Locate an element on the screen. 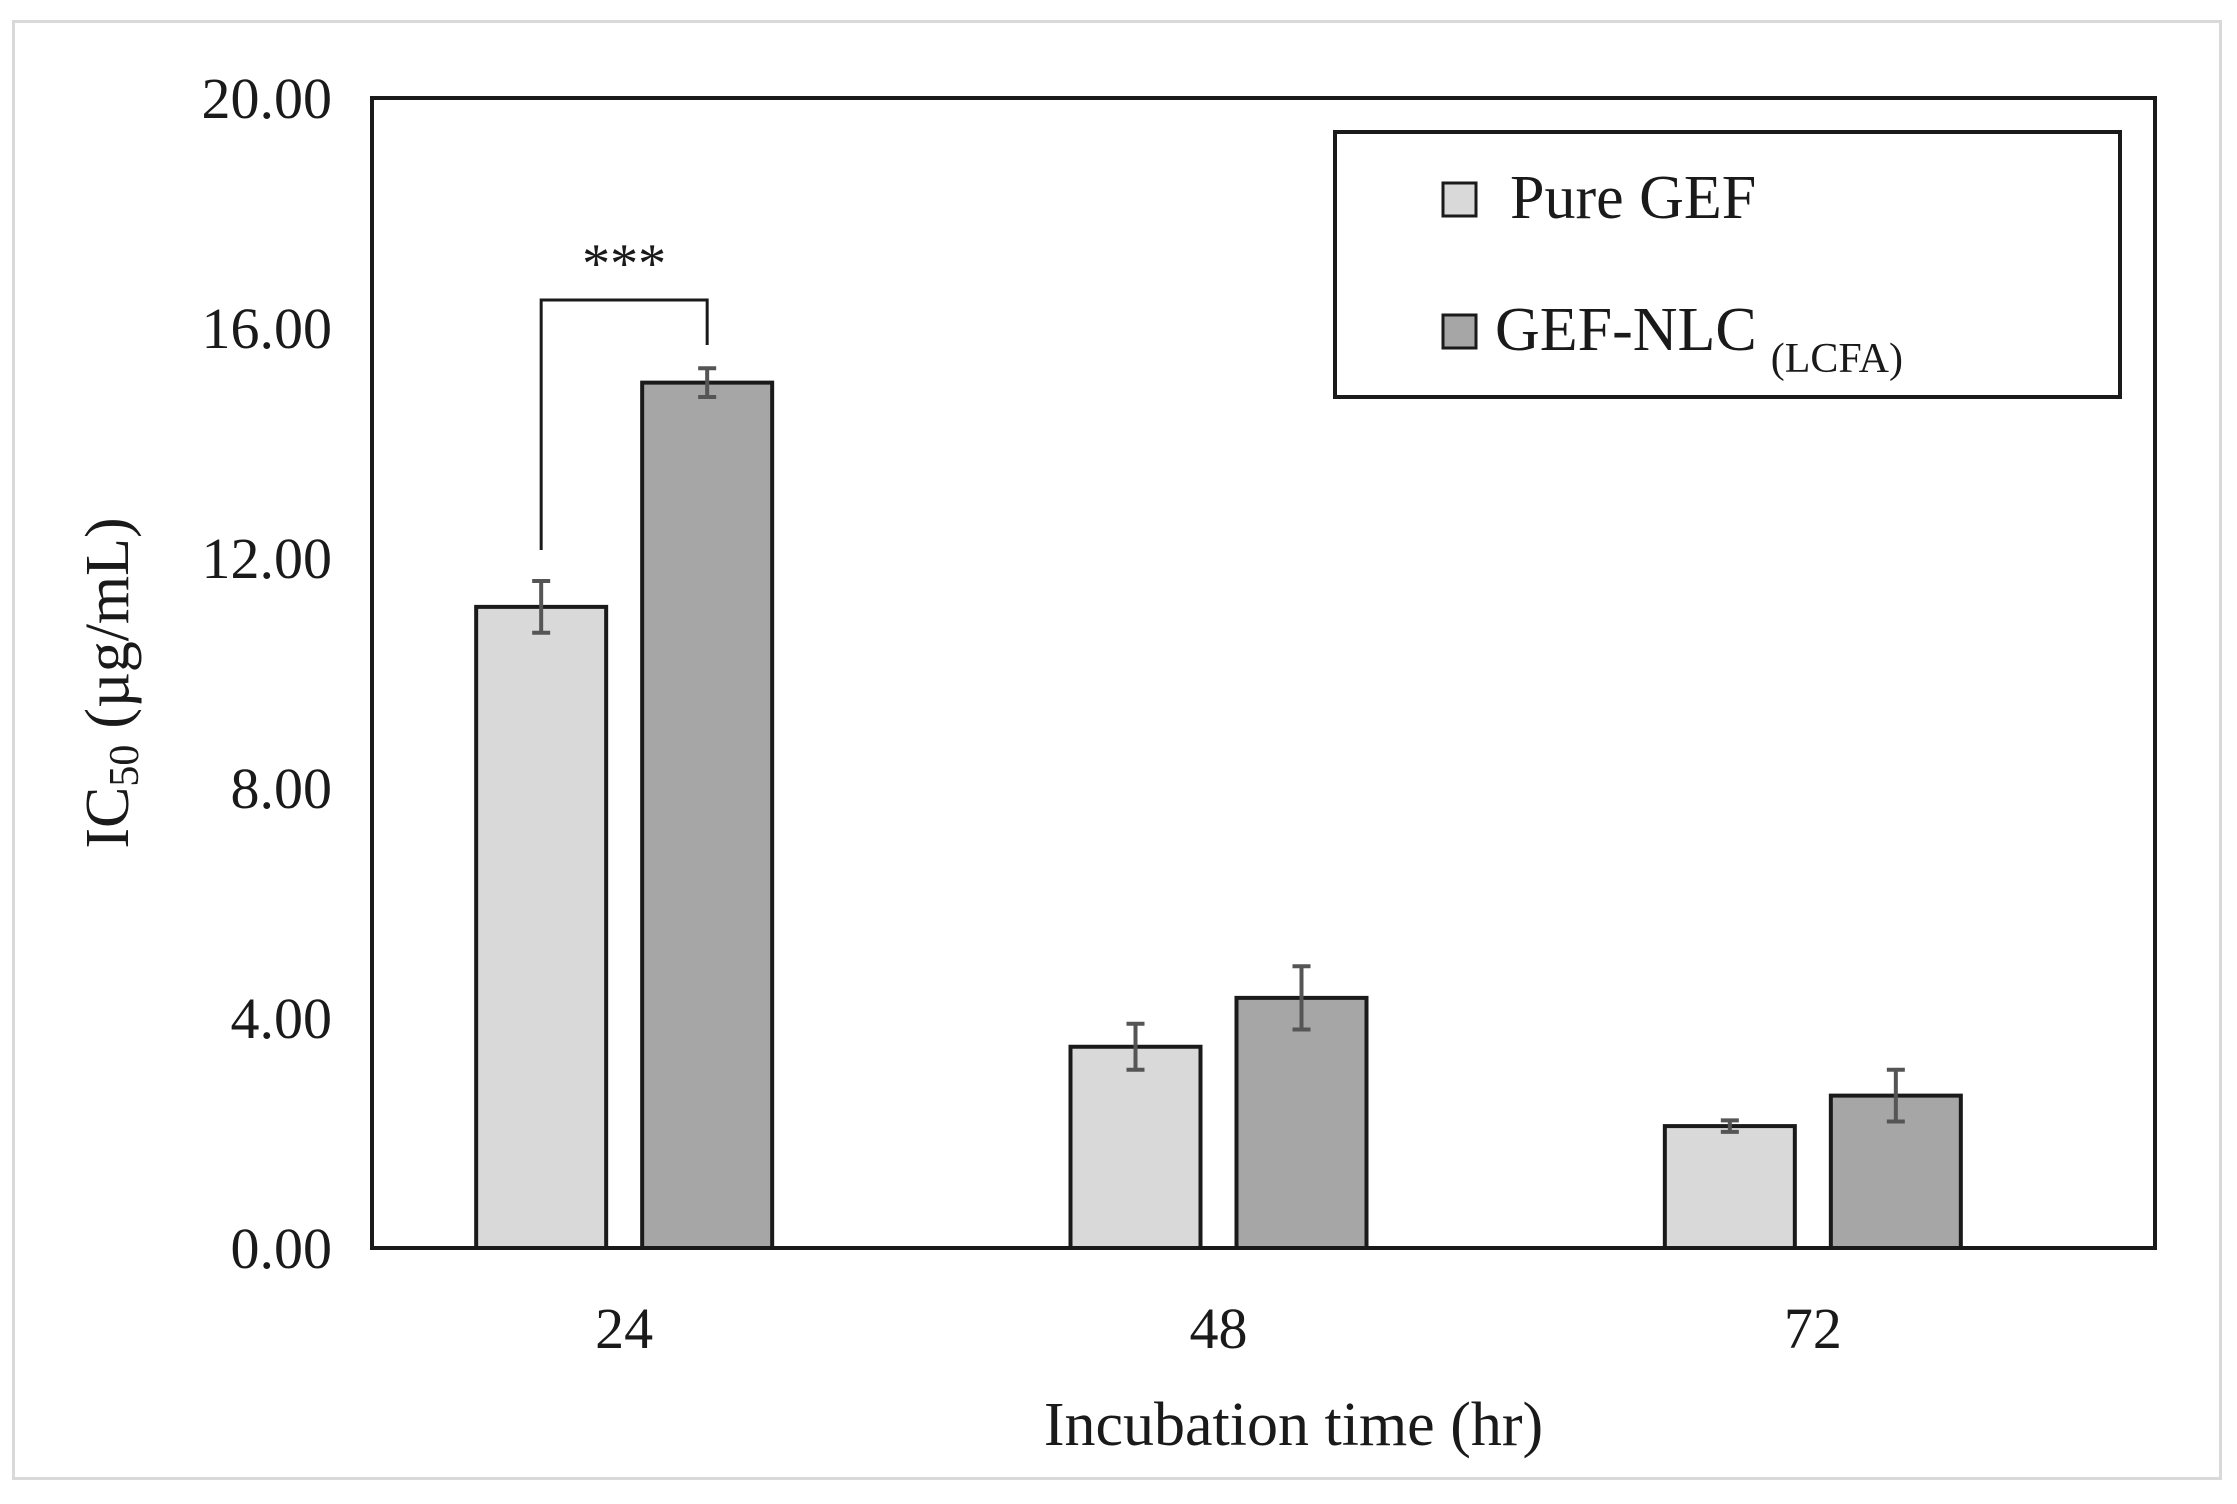 The image size is (2237, 1504). significance-bracket: *** is located at coordinates (624, 391).